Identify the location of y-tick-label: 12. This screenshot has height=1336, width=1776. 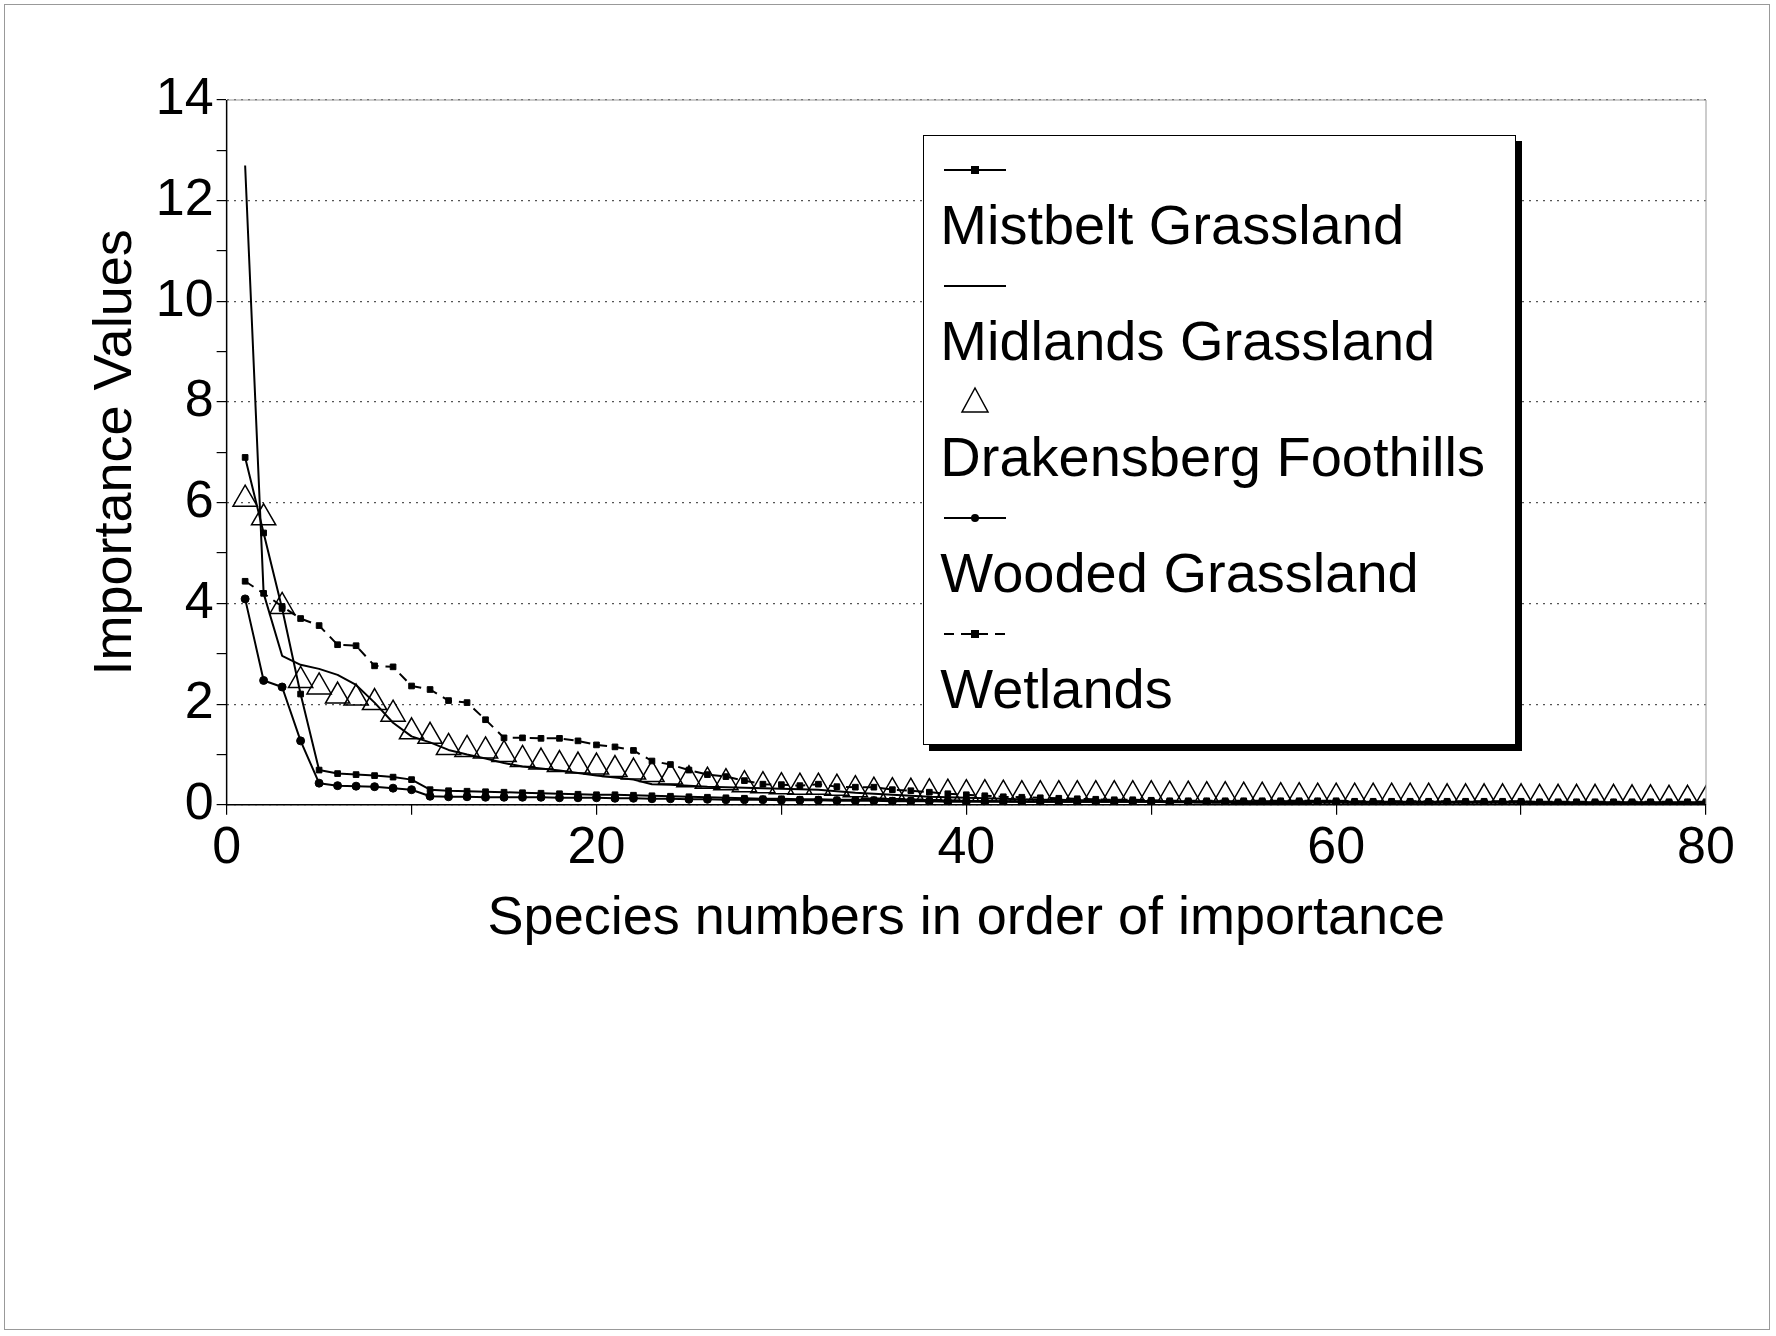
(184, 197).